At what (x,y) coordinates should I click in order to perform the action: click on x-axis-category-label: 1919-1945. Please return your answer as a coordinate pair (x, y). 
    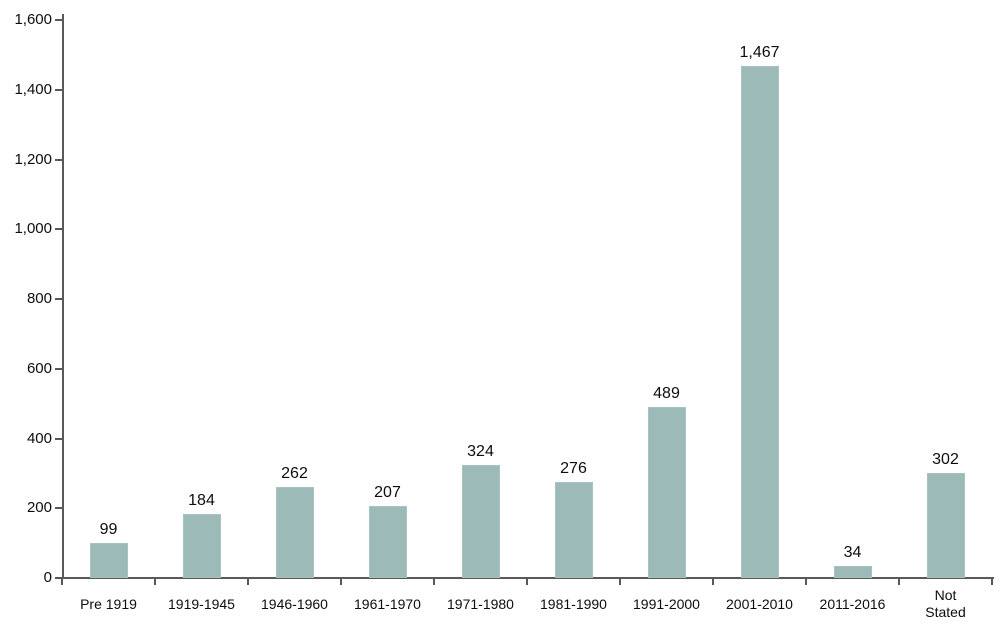
    Looking at the image, I should click on (201, 603).